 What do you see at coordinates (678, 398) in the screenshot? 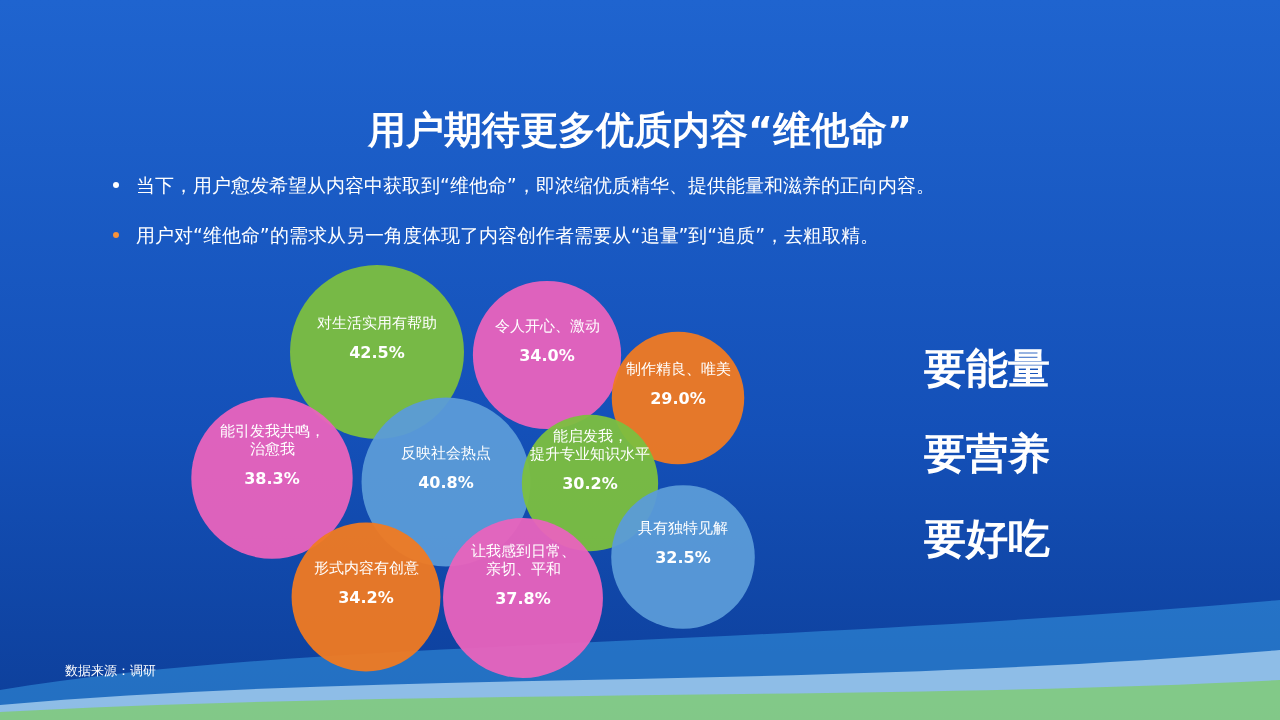
I see `data-label: 29.0%` at bounding box center [678, 398].